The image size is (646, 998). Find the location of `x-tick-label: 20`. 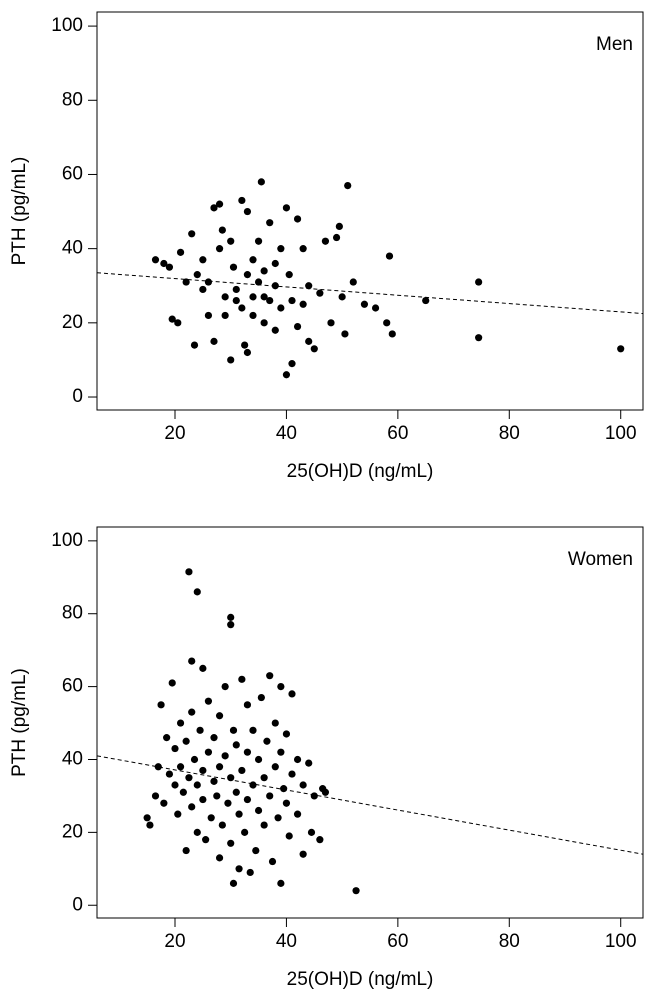

x-tick-label: 20 is located at coordinates (174, 941).